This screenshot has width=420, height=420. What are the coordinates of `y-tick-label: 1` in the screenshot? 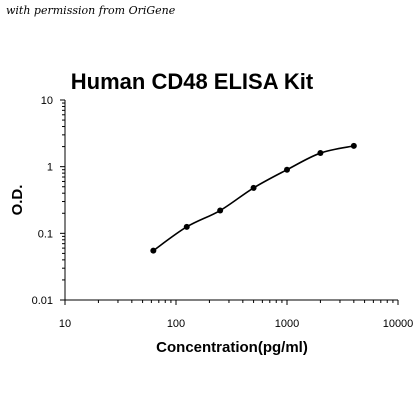 It's located at (50, 168).